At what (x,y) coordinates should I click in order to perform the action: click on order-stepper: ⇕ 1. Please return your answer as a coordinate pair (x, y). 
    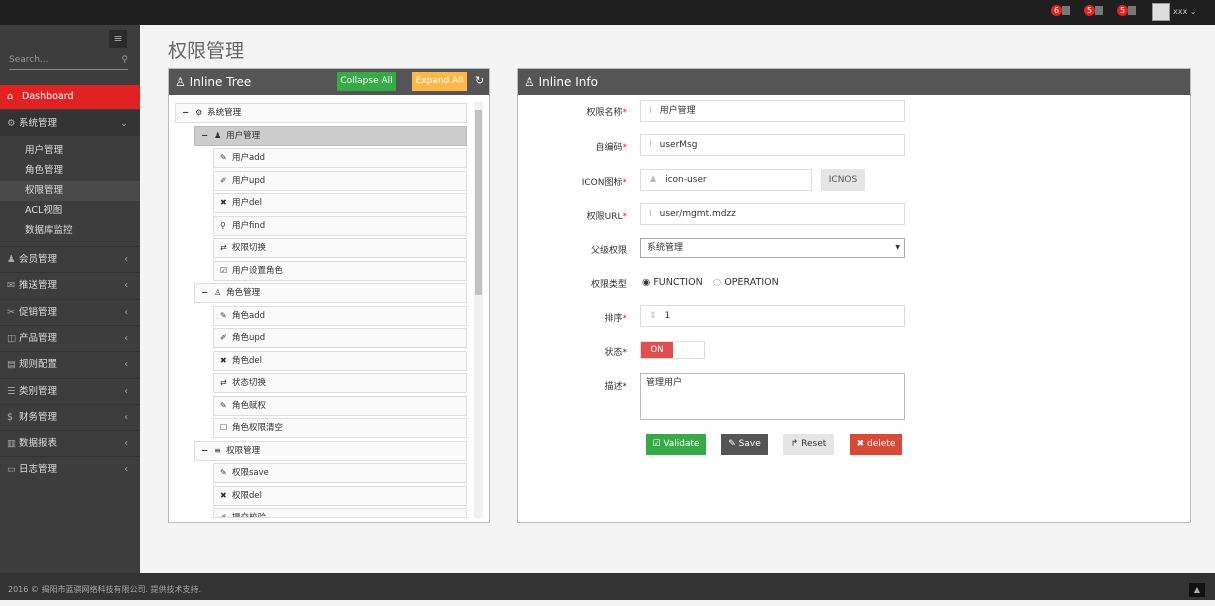
    Looking at the image, I should click on (772, 316).